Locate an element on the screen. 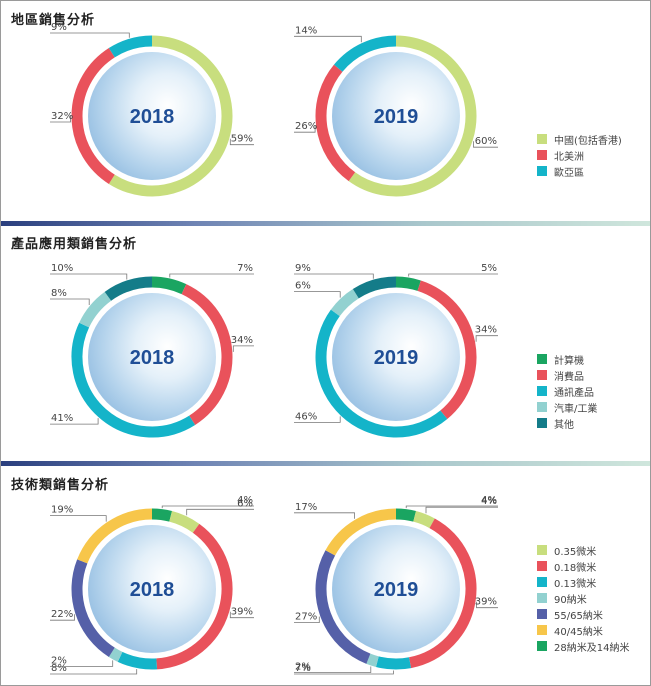  legend-item: 0.13微米 is located at coordinates (583, 582).